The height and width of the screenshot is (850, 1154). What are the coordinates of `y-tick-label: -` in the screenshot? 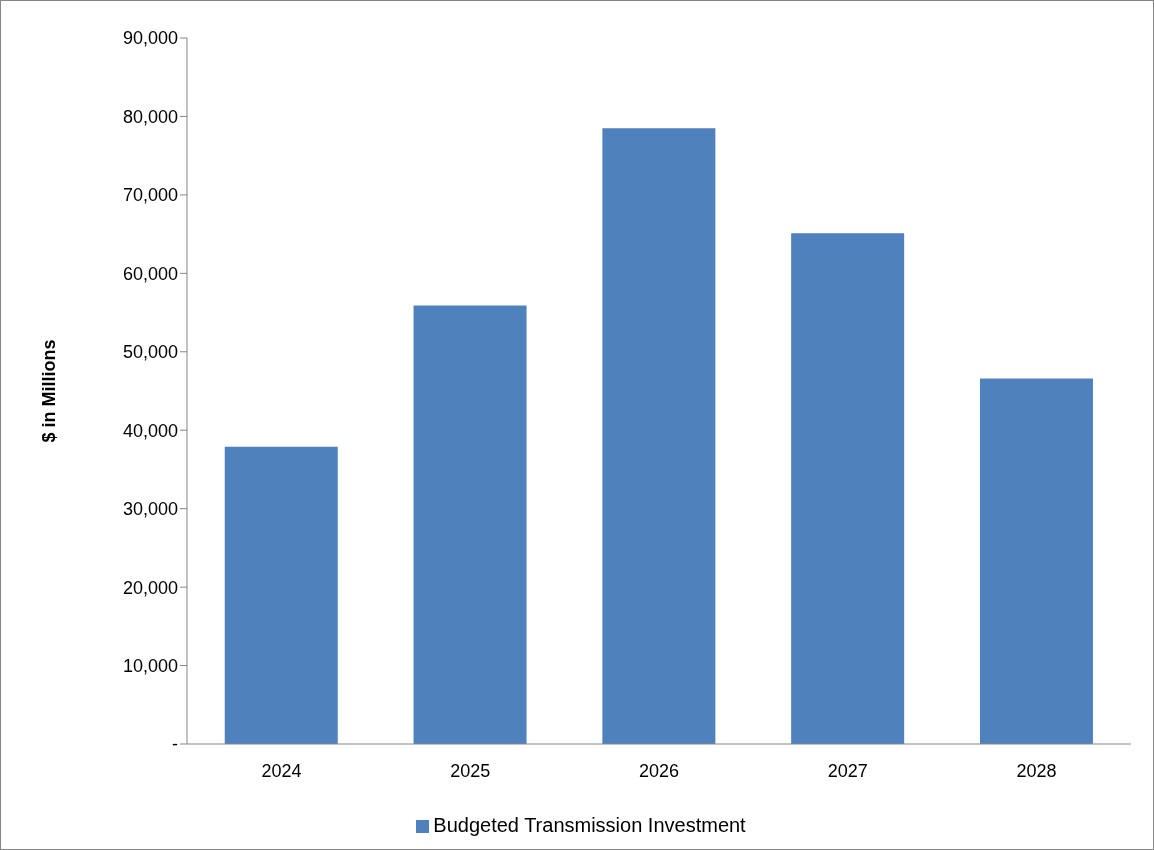 It's located at (175, 744).